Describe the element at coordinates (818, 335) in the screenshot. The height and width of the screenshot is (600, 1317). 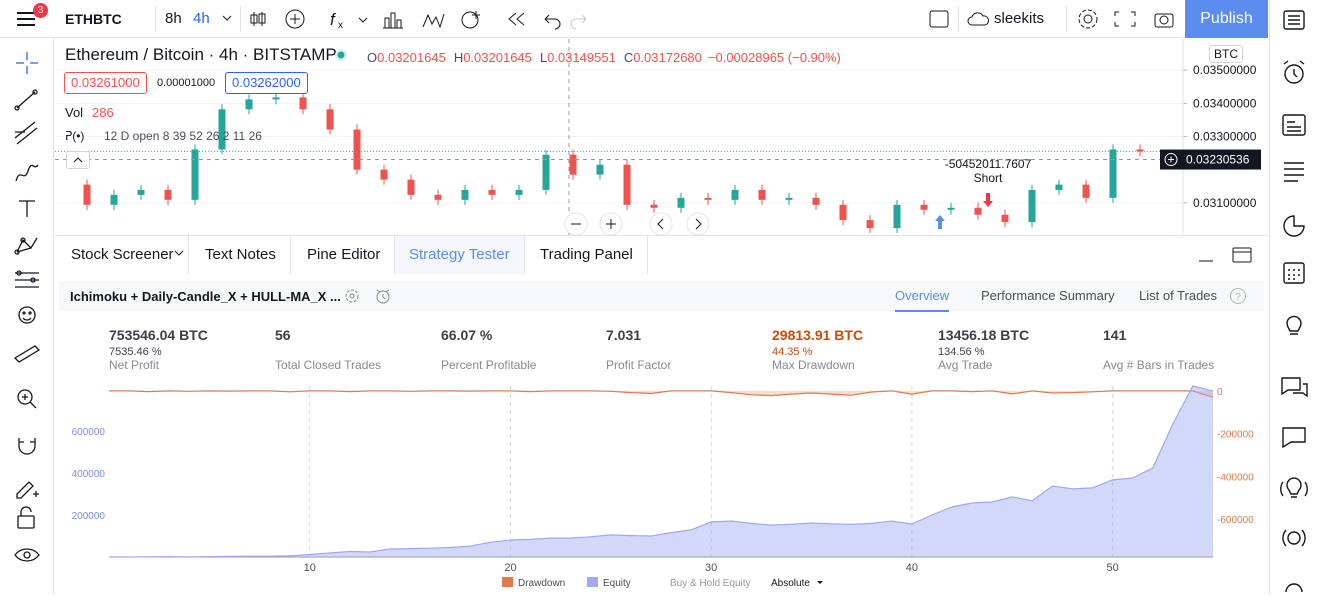
I see `stat-value: 29813.91 BTC` at that location.